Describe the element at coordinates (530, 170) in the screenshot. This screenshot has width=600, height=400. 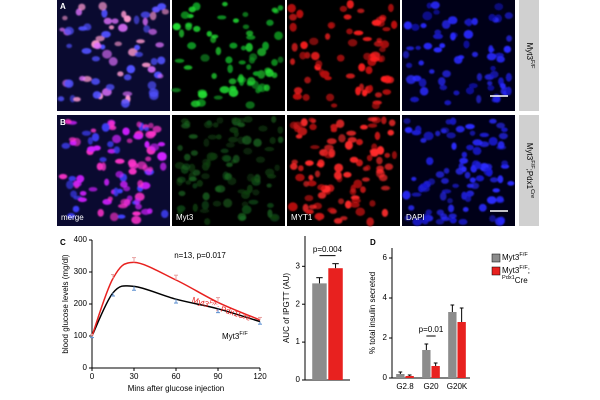
I see `row-label: Myt3F/F;Pdx1Cre` at that location.